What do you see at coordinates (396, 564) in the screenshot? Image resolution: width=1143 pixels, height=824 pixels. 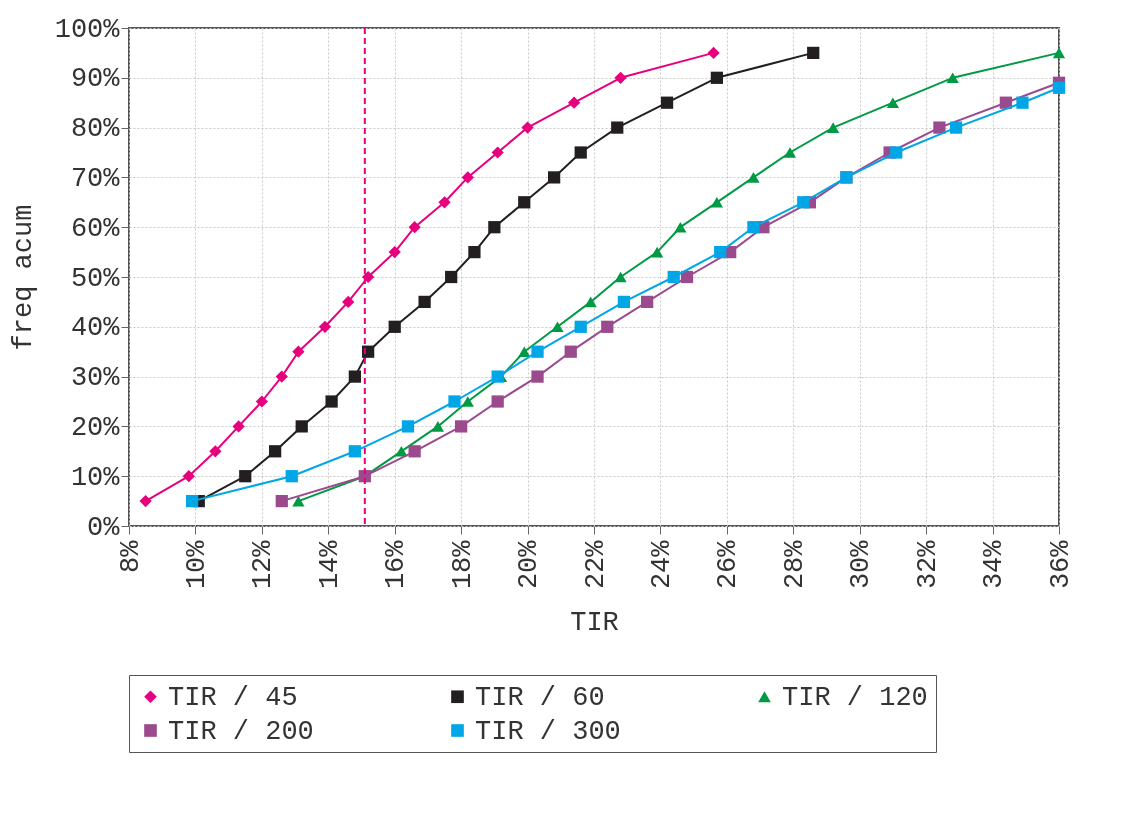 I see `x-tick-label: 16%` at bounding box center [396, 564].